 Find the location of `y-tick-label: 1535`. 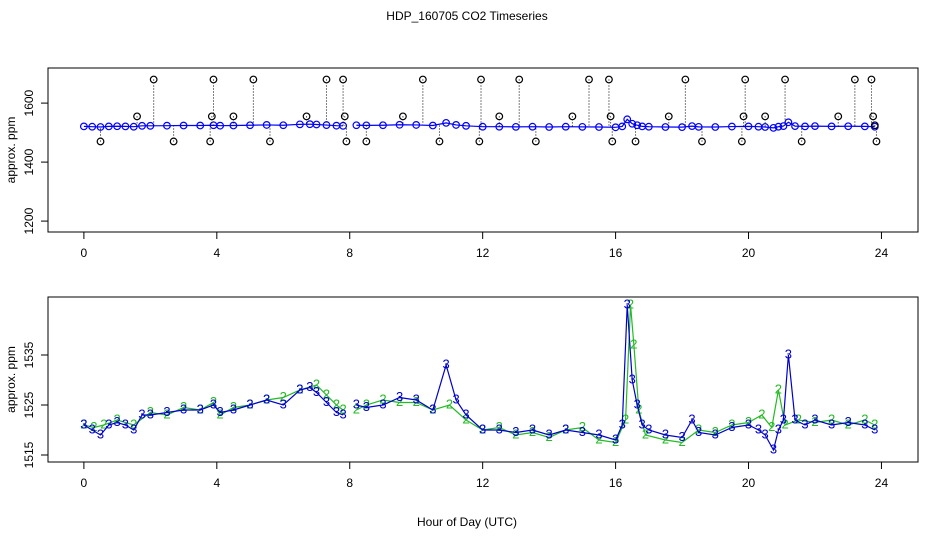

y-tick-label: 1535 is located at coordinates (29, 354).